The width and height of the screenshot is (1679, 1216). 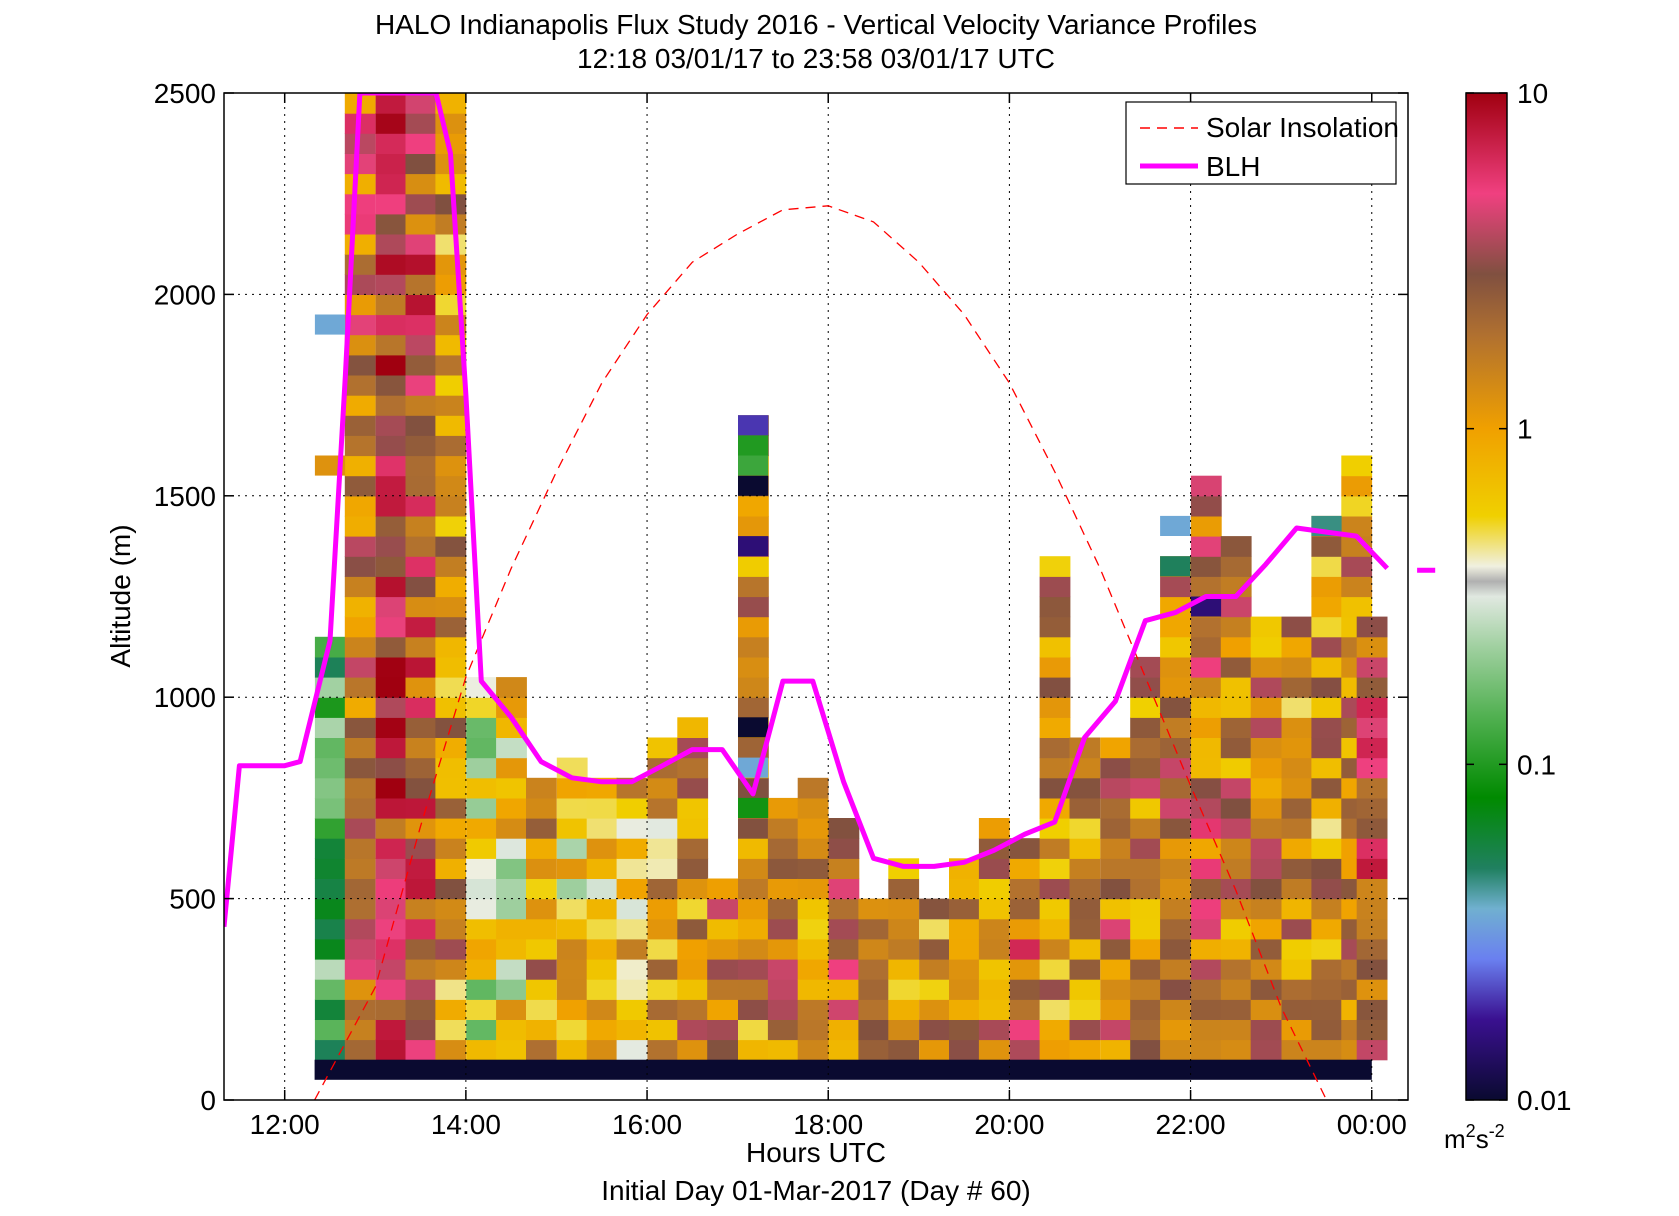 What do you see at coordinates (192, 899) in the screenshot?
I see `y-tick-label: 500` at bounding box center [192, 899].